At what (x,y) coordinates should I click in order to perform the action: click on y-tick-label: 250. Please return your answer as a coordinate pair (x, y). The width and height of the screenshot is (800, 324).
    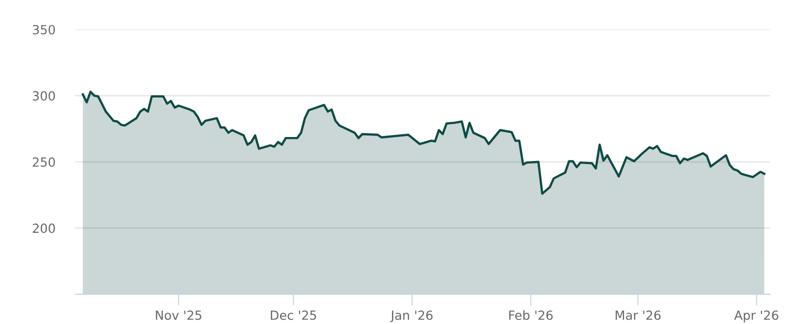
    Looking at the image, I should click on (43, 162).